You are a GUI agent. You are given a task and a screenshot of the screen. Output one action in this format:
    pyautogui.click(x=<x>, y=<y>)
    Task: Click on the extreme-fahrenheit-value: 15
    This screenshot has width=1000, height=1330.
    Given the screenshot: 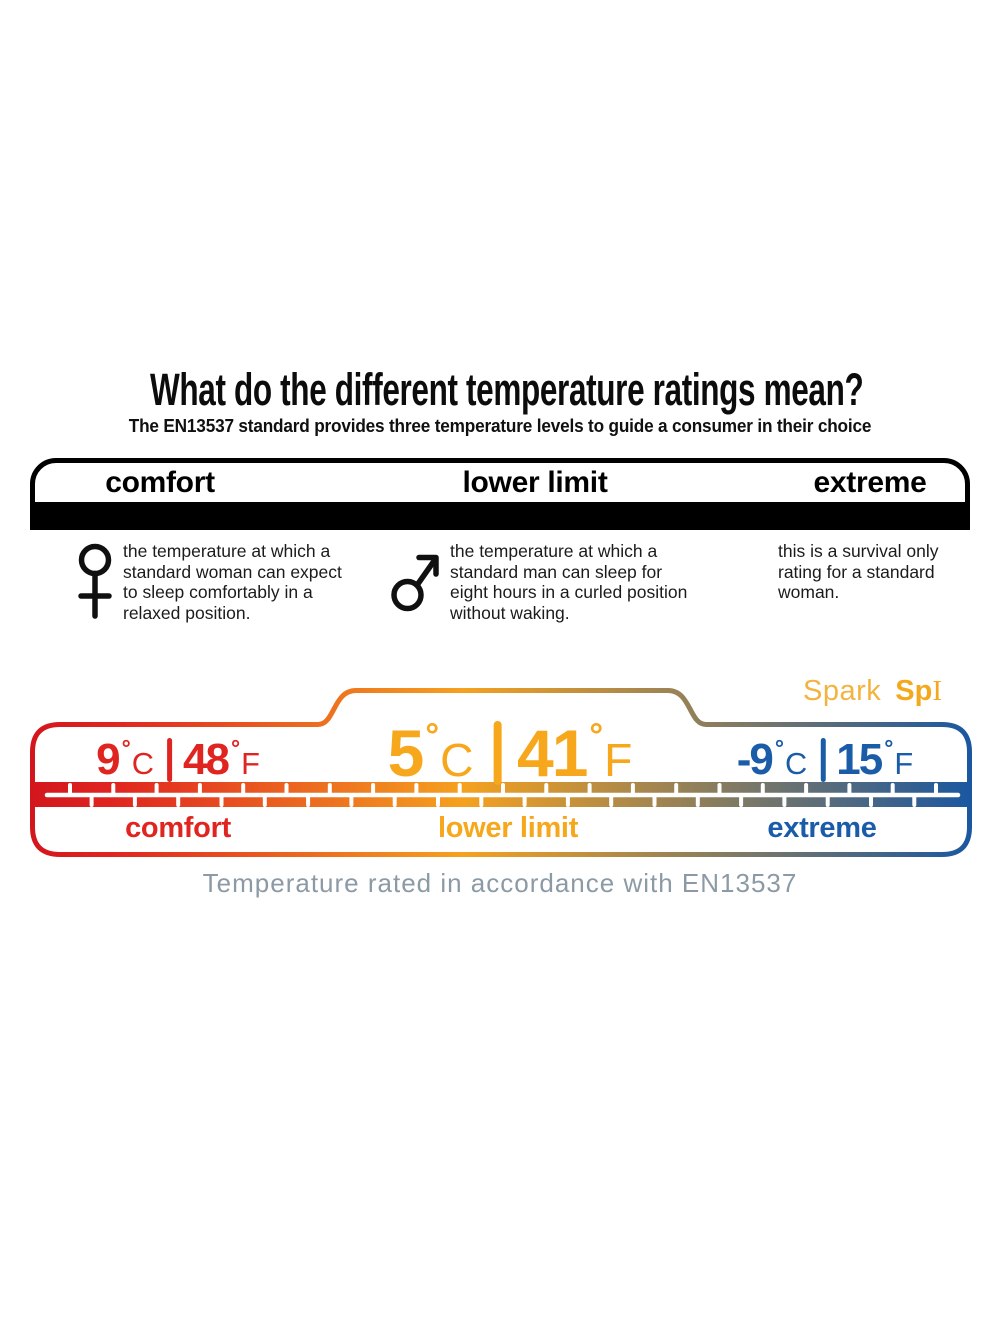 What is the action you would take?
    pyautogui.click(x=859, y=759)
    